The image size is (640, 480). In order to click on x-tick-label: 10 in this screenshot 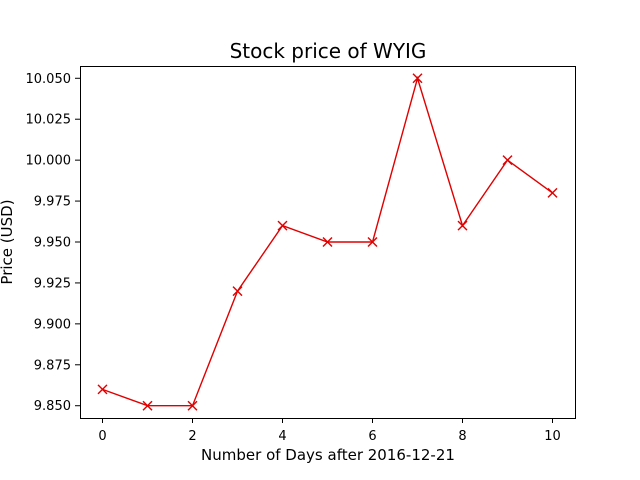, I will do `click(552, 436)`.